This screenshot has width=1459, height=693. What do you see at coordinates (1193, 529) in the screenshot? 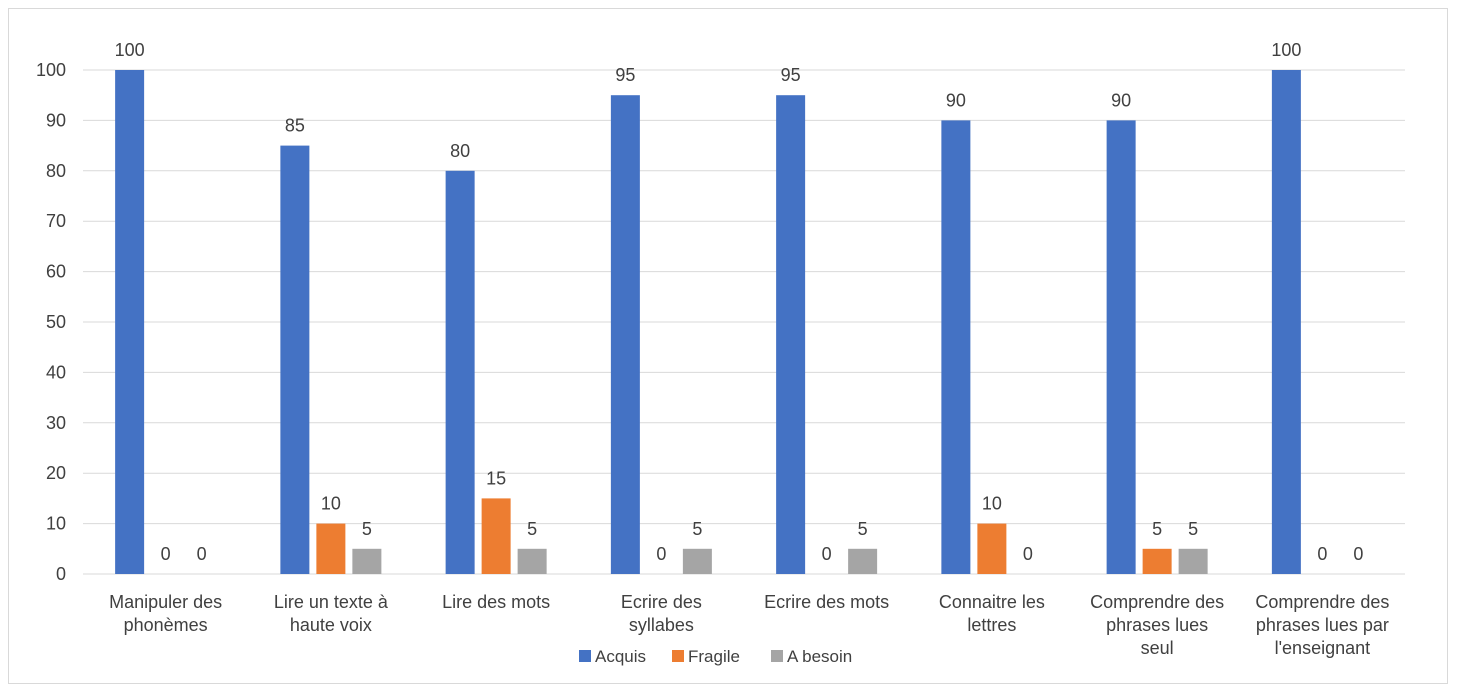
I see `data-label-a-besoin-6: 5` at bounding box center [1193, 529].